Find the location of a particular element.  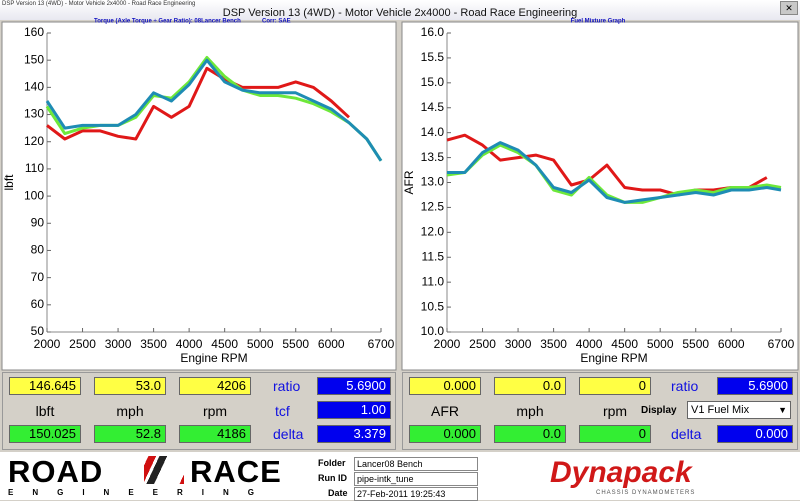

run-value: pipe-intk_tune is located at coordinates (416, 479).